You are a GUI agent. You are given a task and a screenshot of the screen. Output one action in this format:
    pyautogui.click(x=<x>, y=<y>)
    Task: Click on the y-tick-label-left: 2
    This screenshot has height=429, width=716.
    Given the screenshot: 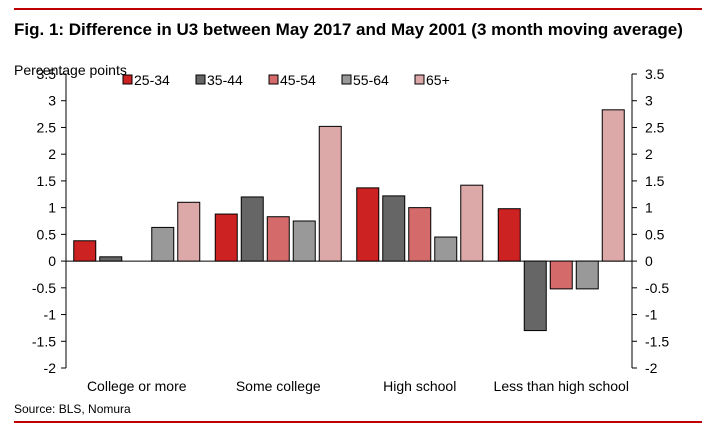 What is the action you would take?
    pyautogui.click(x=52, y=154)
    